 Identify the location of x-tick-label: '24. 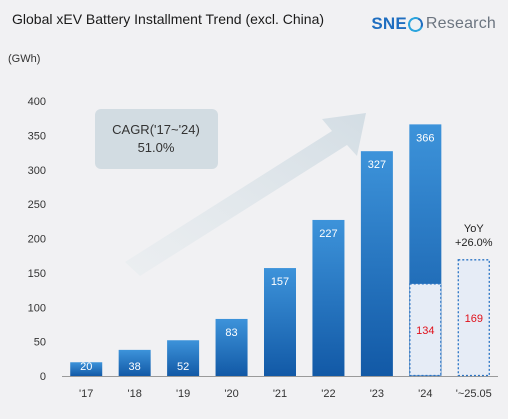
(425, 394).